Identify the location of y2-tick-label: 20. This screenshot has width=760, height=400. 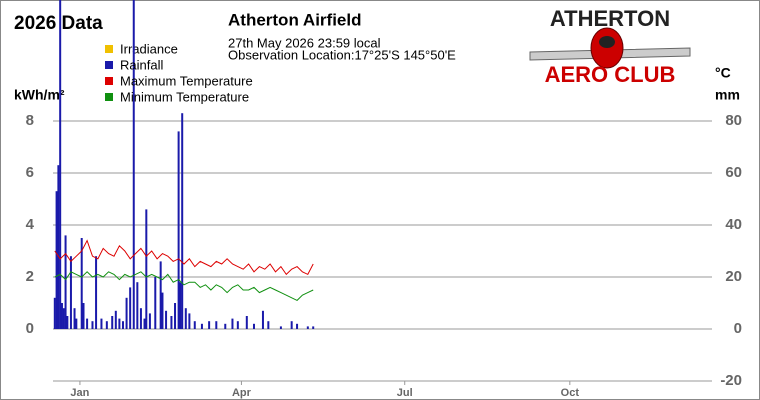
(733, 276).